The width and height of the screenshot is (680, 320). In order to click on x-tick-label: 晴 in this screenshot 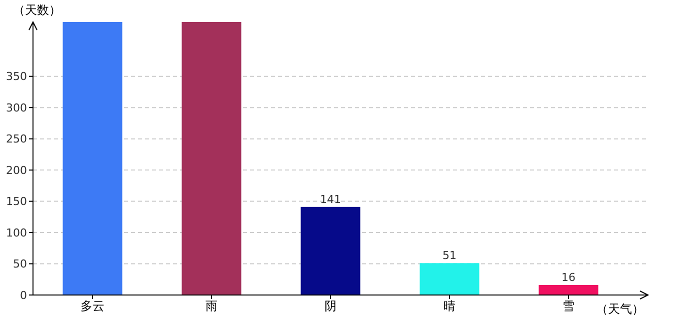, I will do `click(450, 306)`.